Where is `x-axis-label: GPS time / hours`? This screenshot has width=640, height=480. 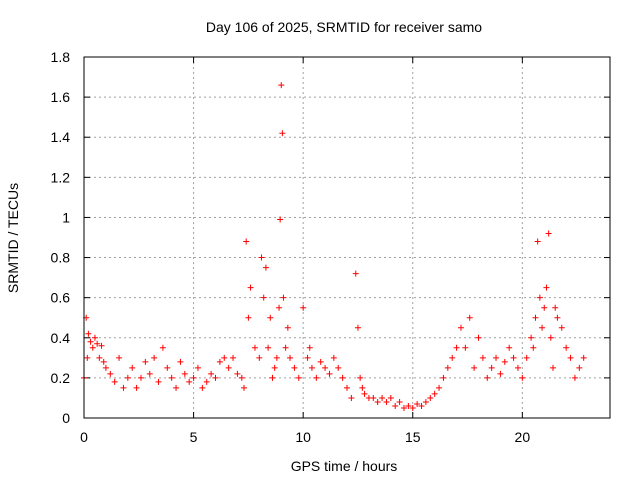
x-axis-label: GPS time / hours is located at coordinates (344, 466).